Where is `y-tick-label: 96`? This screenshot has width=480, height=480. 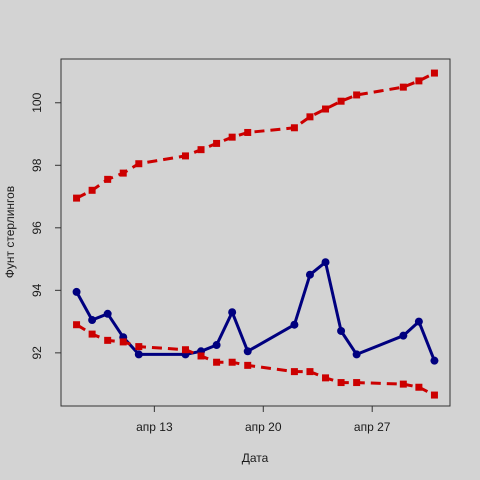
y-tick-label: 96 is located at coordinates (37, 228).